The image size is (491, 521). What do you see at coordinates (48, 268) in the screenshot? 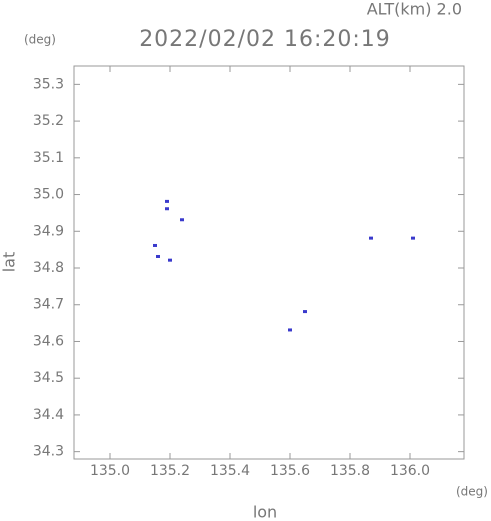
I see `y-tick-label: 34.8` at bounding box center [48, 268].